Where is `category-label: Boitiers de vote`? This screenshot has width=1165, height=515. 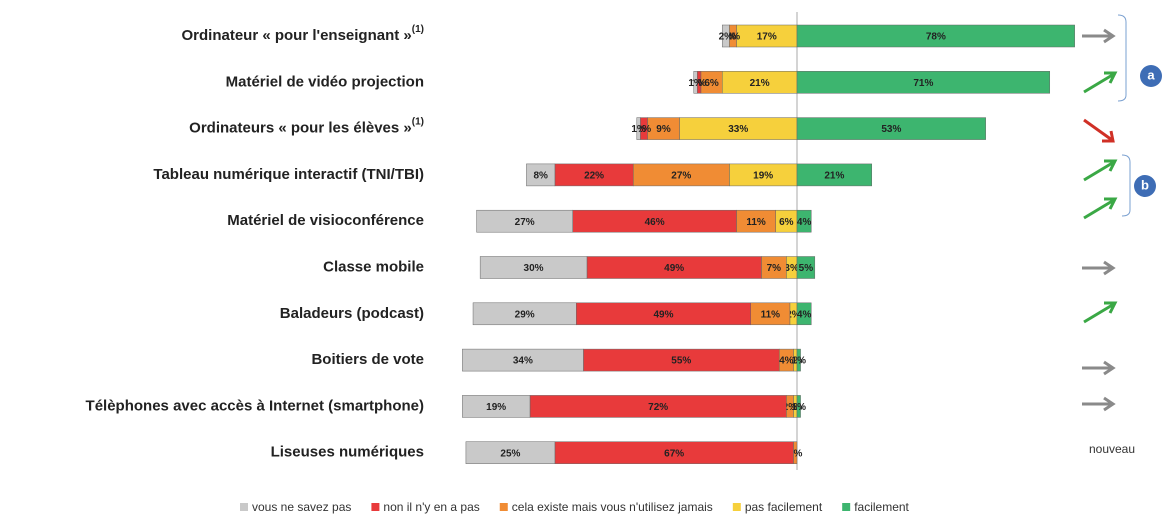 category-label: Boitiers de vote is located at coordinates (367, 359).